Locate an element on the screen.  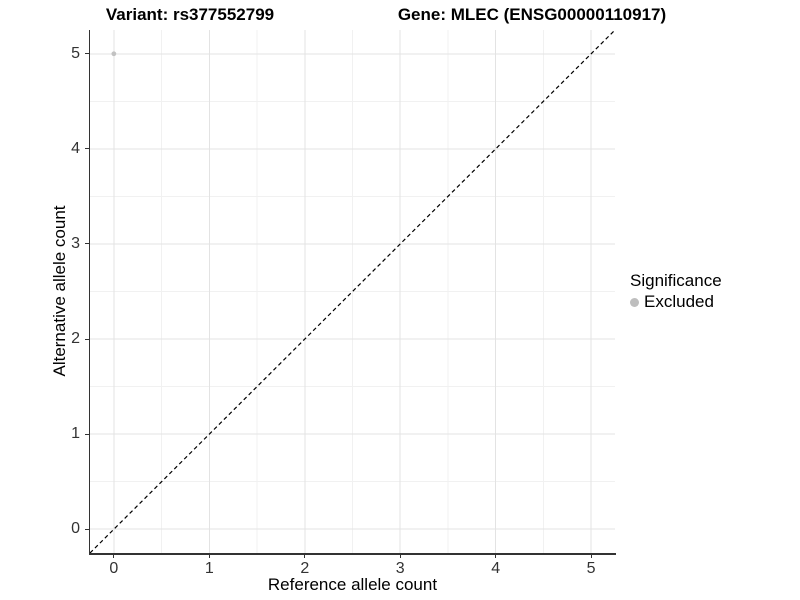
x-tick-label: 0 is located at coordinates (114, 568).